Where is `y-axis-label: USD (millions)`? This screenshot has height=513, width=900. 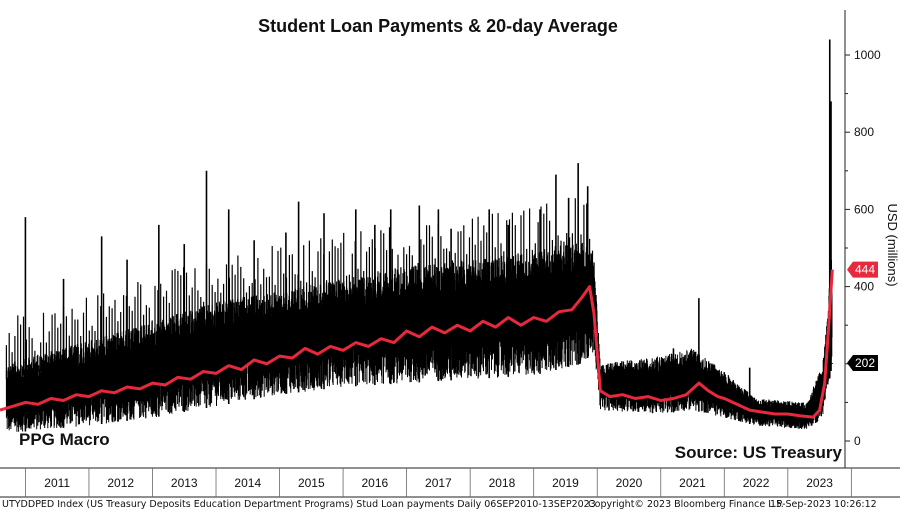 y-axis-label: USD (millions) is located at coordinates (892, 244).